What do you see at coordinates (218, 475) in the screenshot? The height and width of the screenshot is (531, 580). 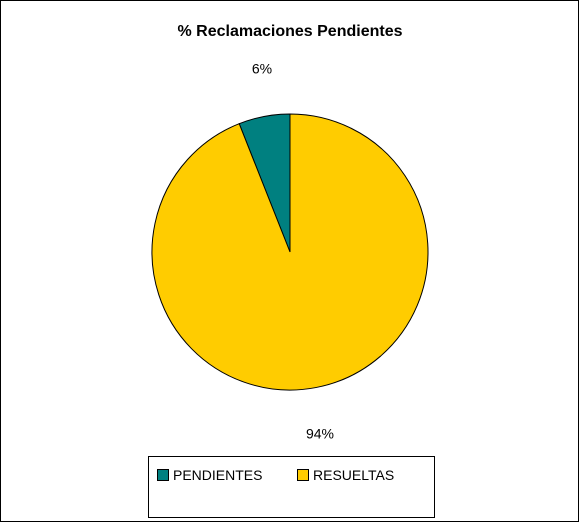 I see `legend-label: PENDIENTES` at bounding box center [218, 475].